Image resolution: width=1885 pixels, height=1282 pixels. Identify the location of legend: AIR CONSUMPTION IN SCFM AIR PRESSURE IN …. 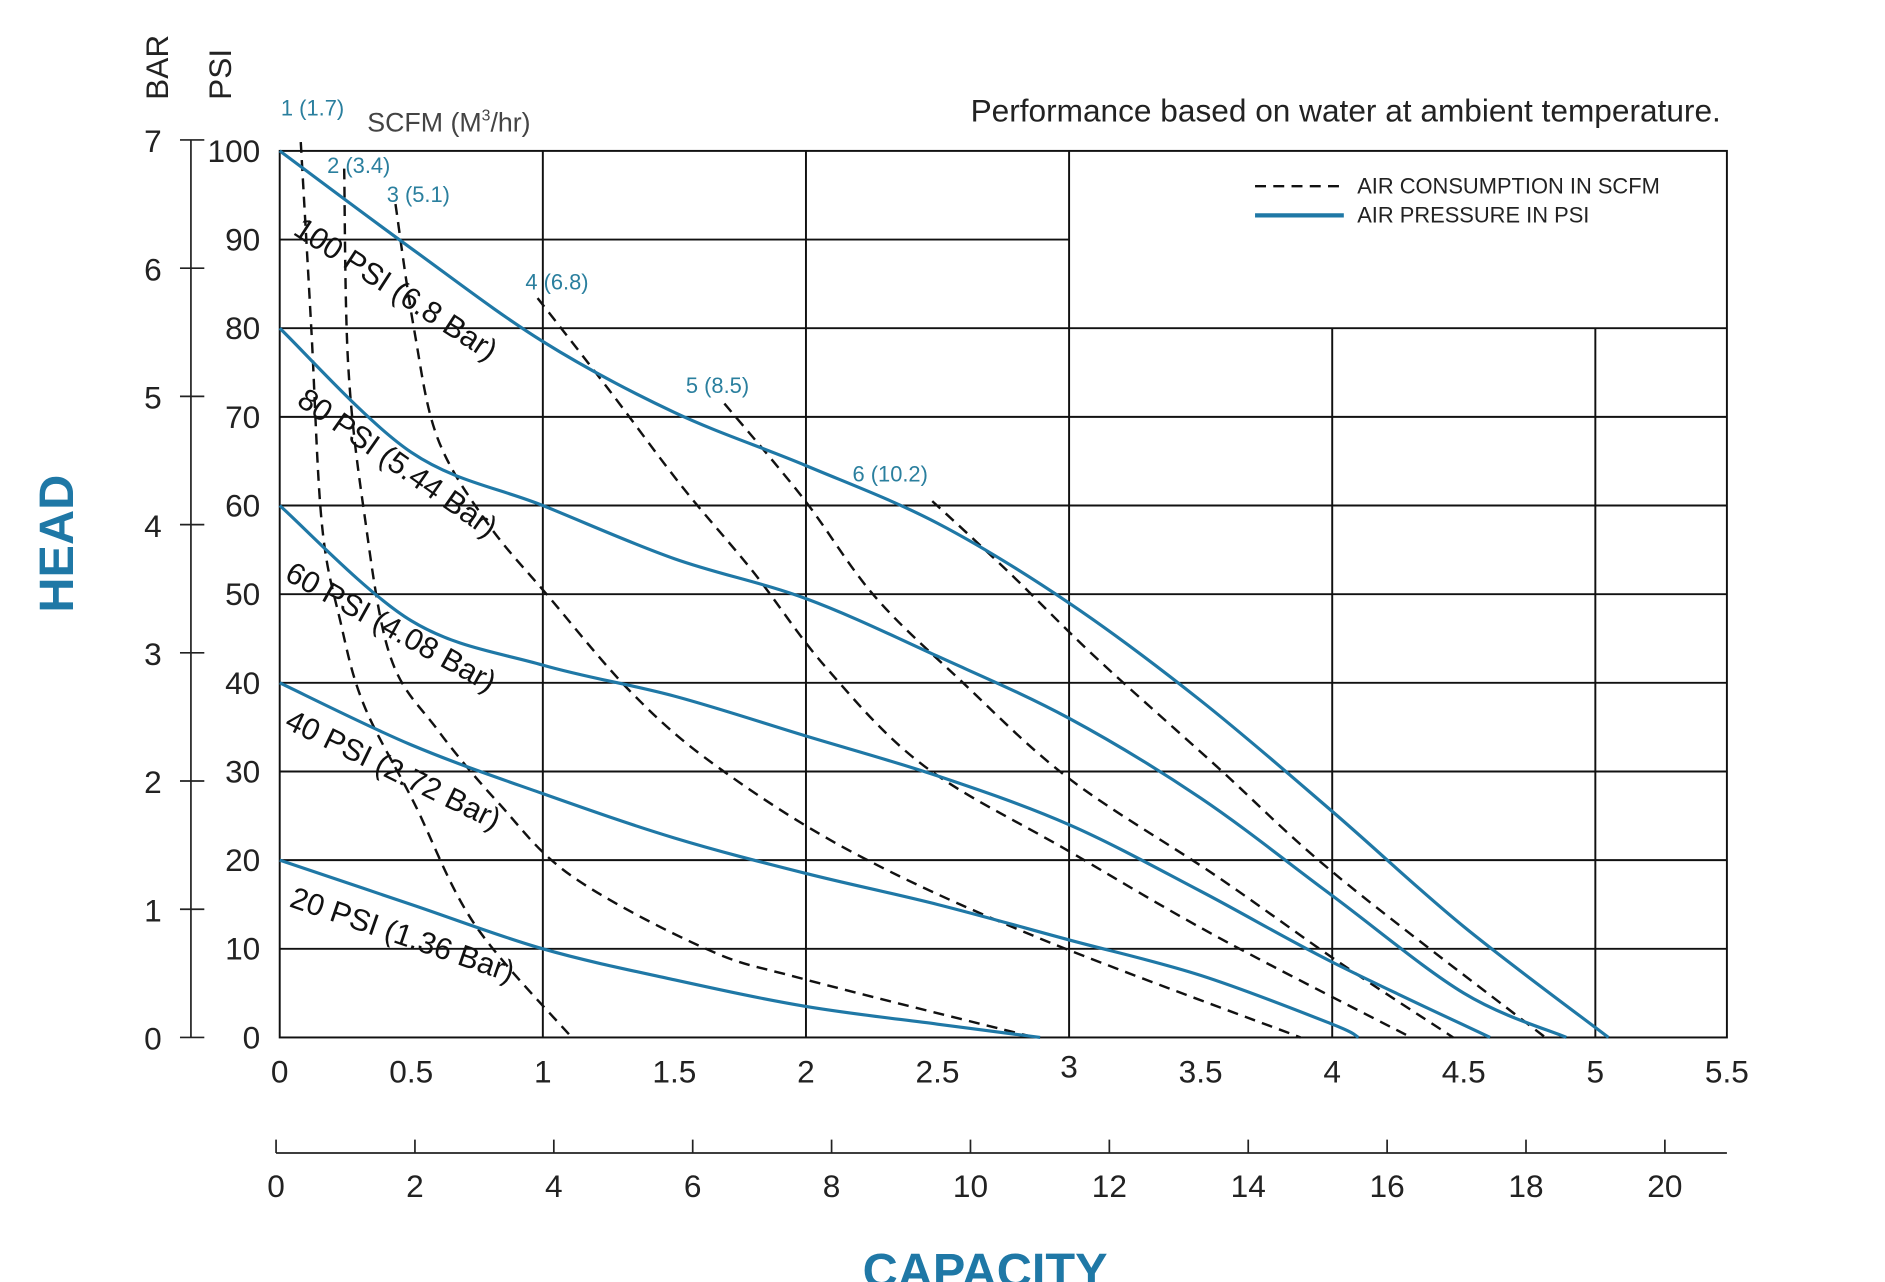
(1457, 200).